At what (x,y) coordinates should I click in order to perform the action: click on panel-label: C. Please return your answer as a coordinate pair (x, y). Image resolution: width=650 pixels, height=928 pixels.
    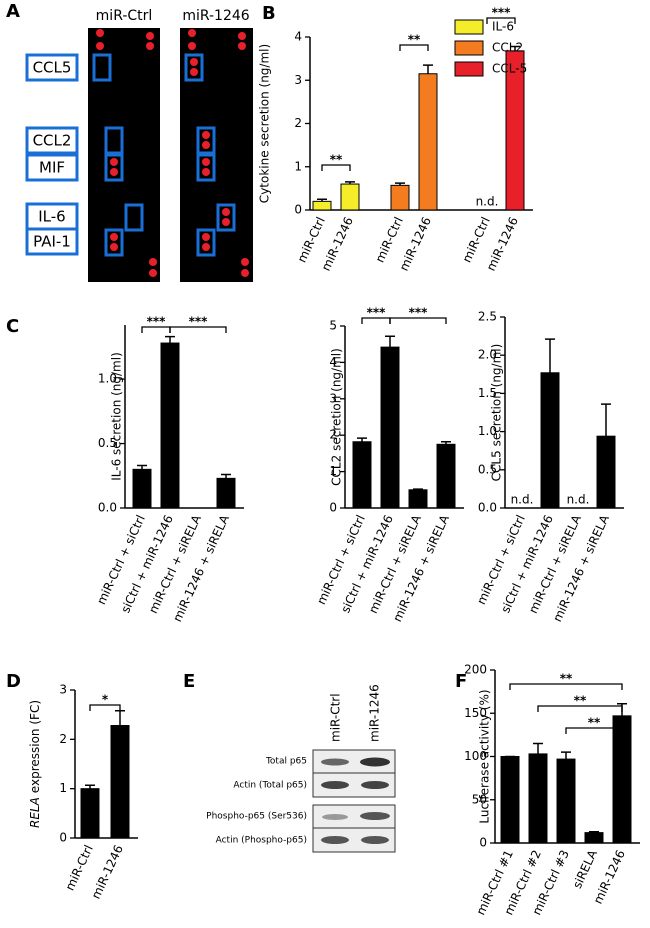
    Looking at the image, I should click on (12, 326).